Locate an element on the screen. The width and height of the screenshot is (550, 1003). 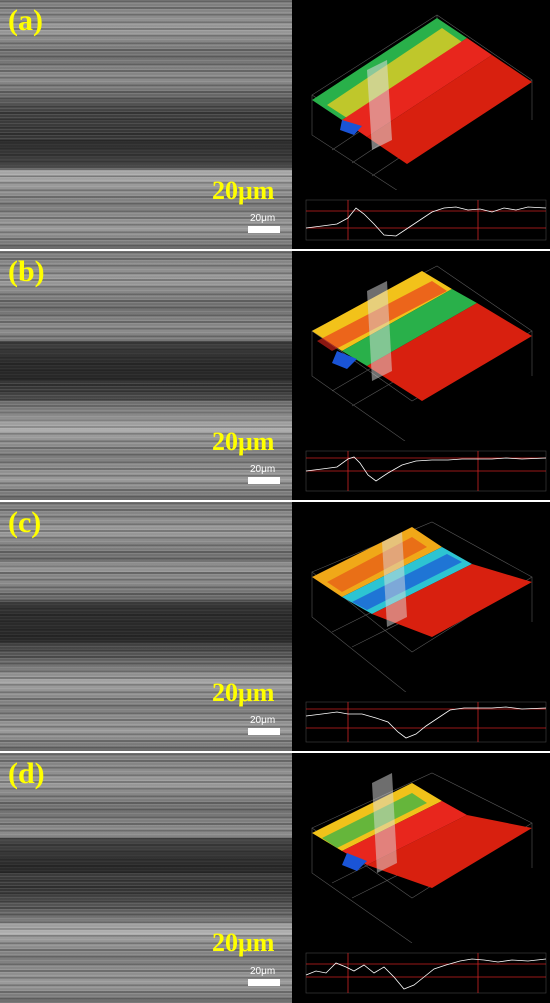
panel-label: (b) is located at coordinates (26, 271).